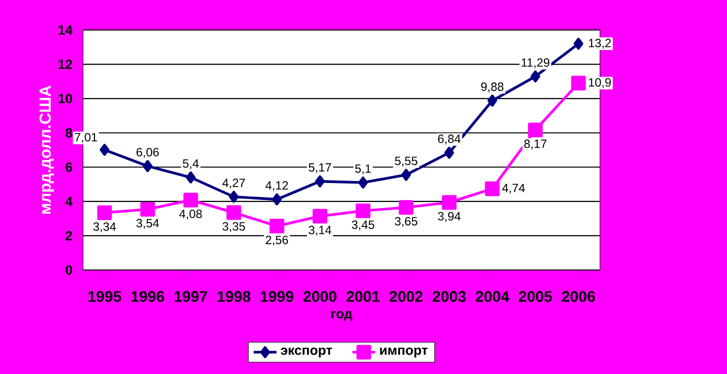  What do you see at coordinates (599, 43) in the screenshot?
I see `data-label: 13,2` at bounding box center [599, 43].